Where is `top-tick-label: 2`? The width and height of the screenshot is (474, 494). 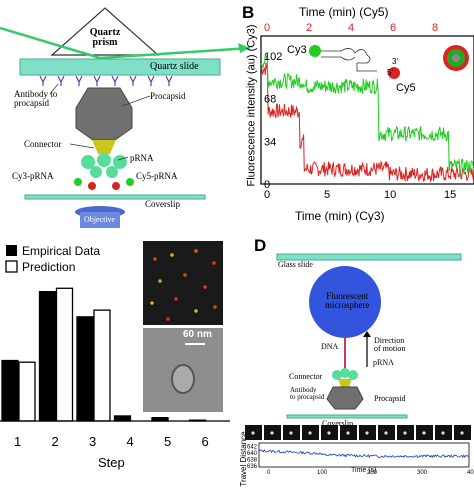 top-tick-label: 2 is located at coordinates (309, 28).